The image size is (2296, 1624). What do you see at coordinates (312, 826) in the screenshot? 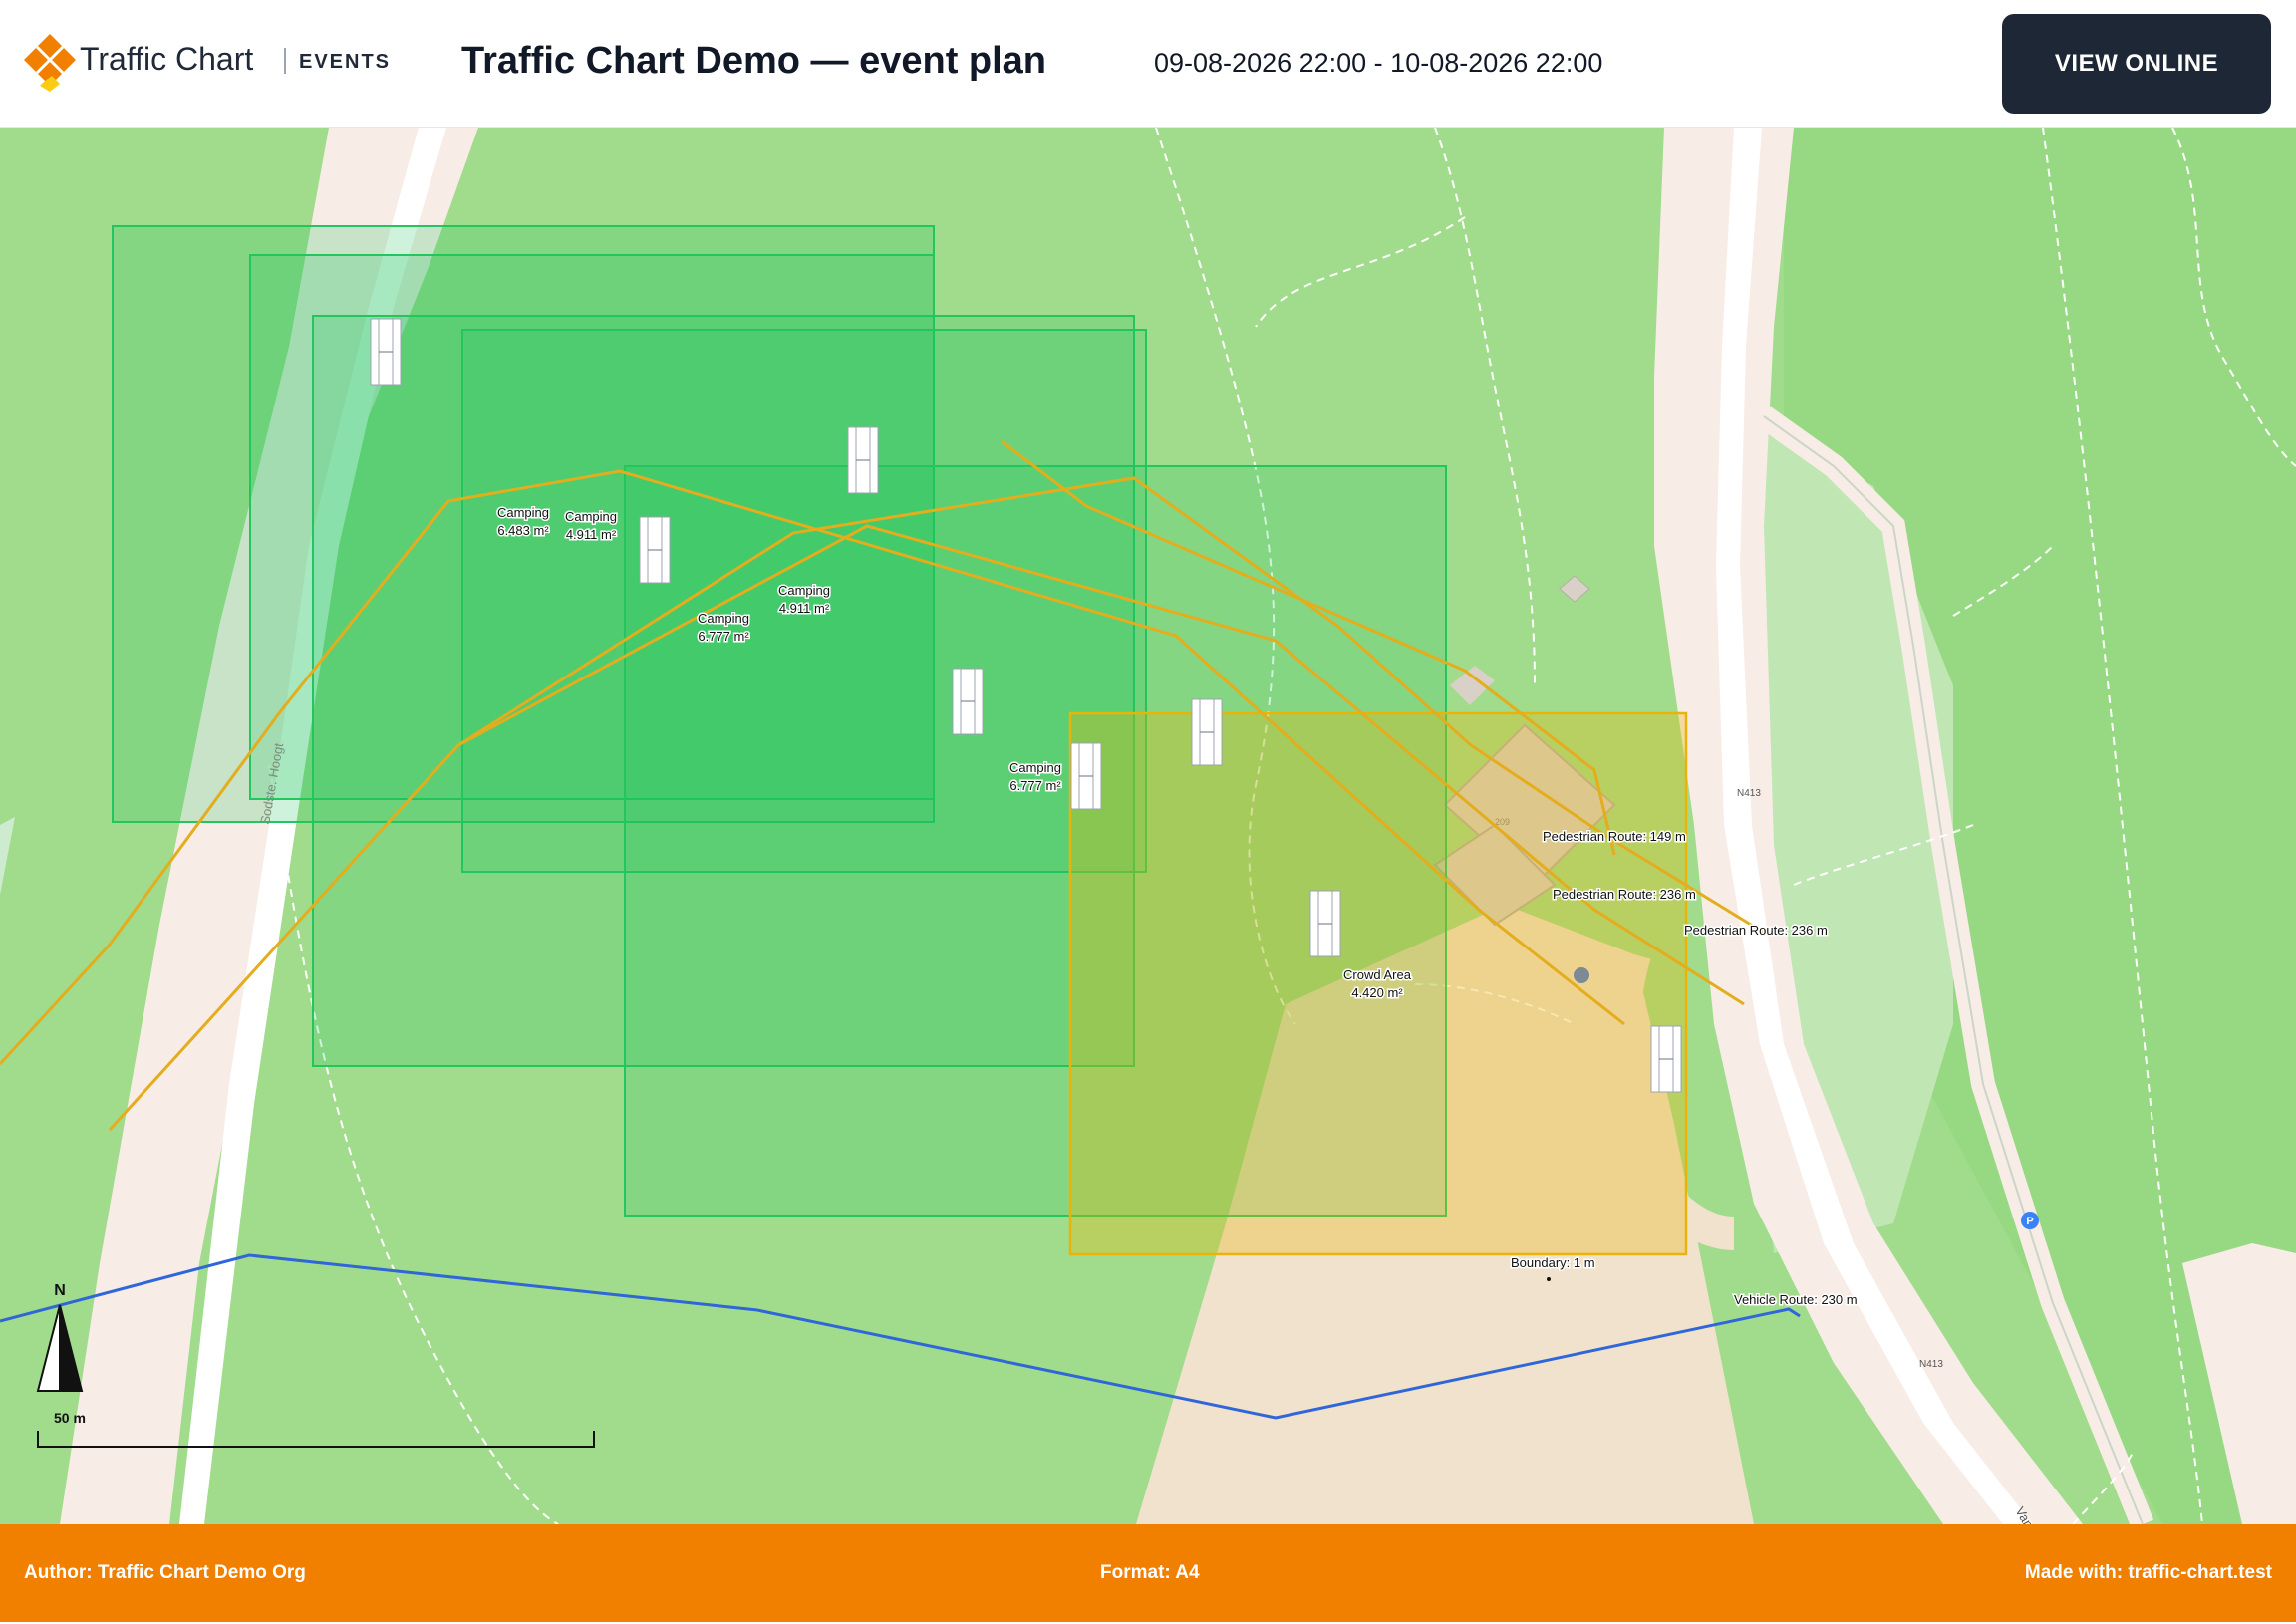
I see `west-road-lane` at bounding box center [312, 826].